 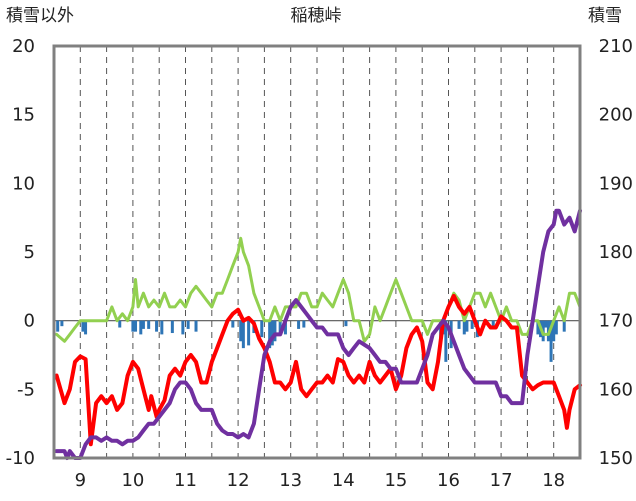 What do you see at coordinates (40, 16) in the screenshot?
I see `left-axis-label: 積雪以外` at bounding box center [40, 16].